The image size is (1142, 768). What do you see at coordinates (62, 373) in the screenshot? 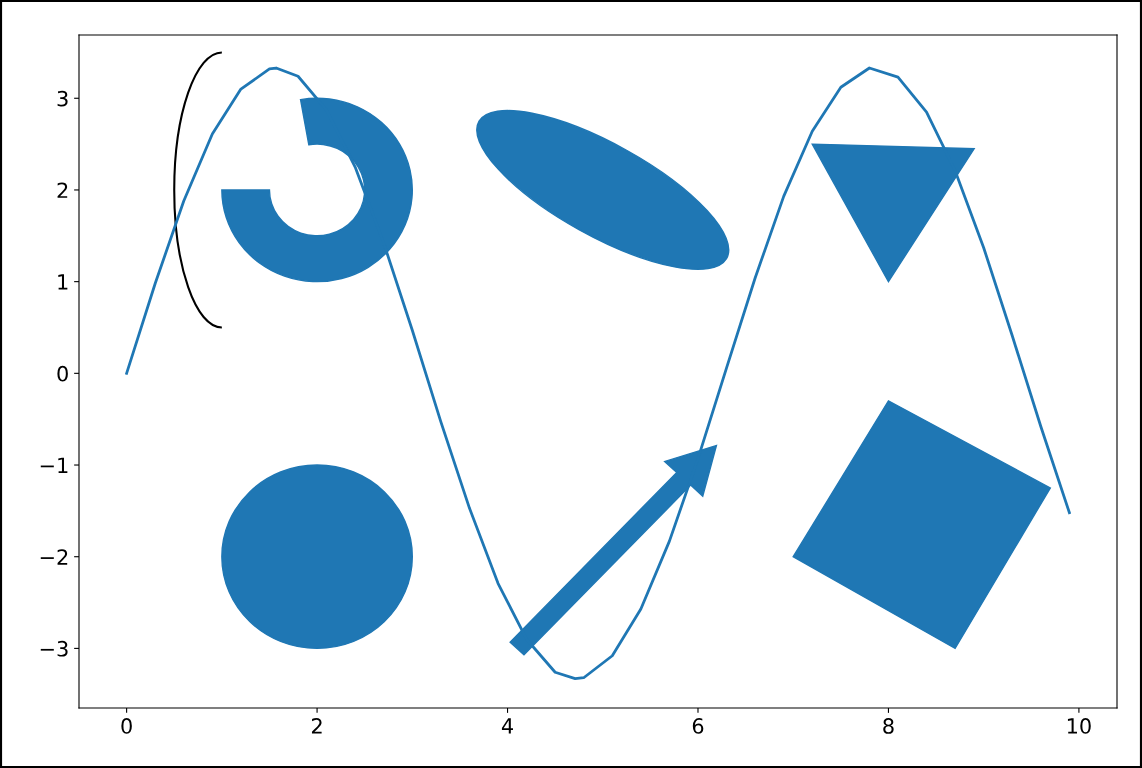
I see `y-tick-label: 0` at bounding box center [62, 373].